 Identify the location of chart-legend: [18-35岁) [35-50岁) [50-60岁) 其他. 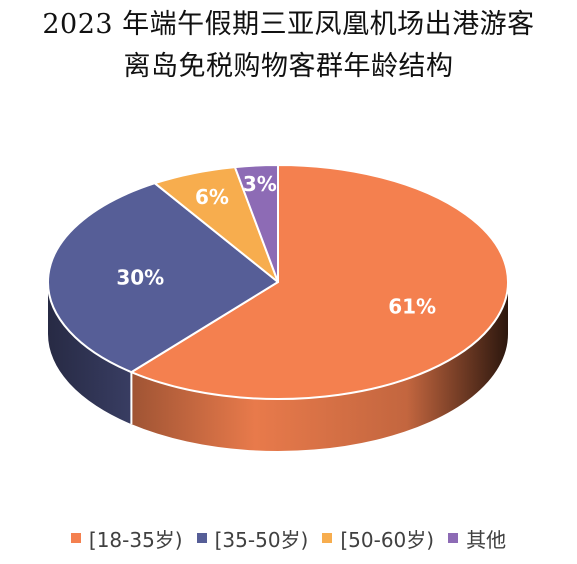
(288, 538).